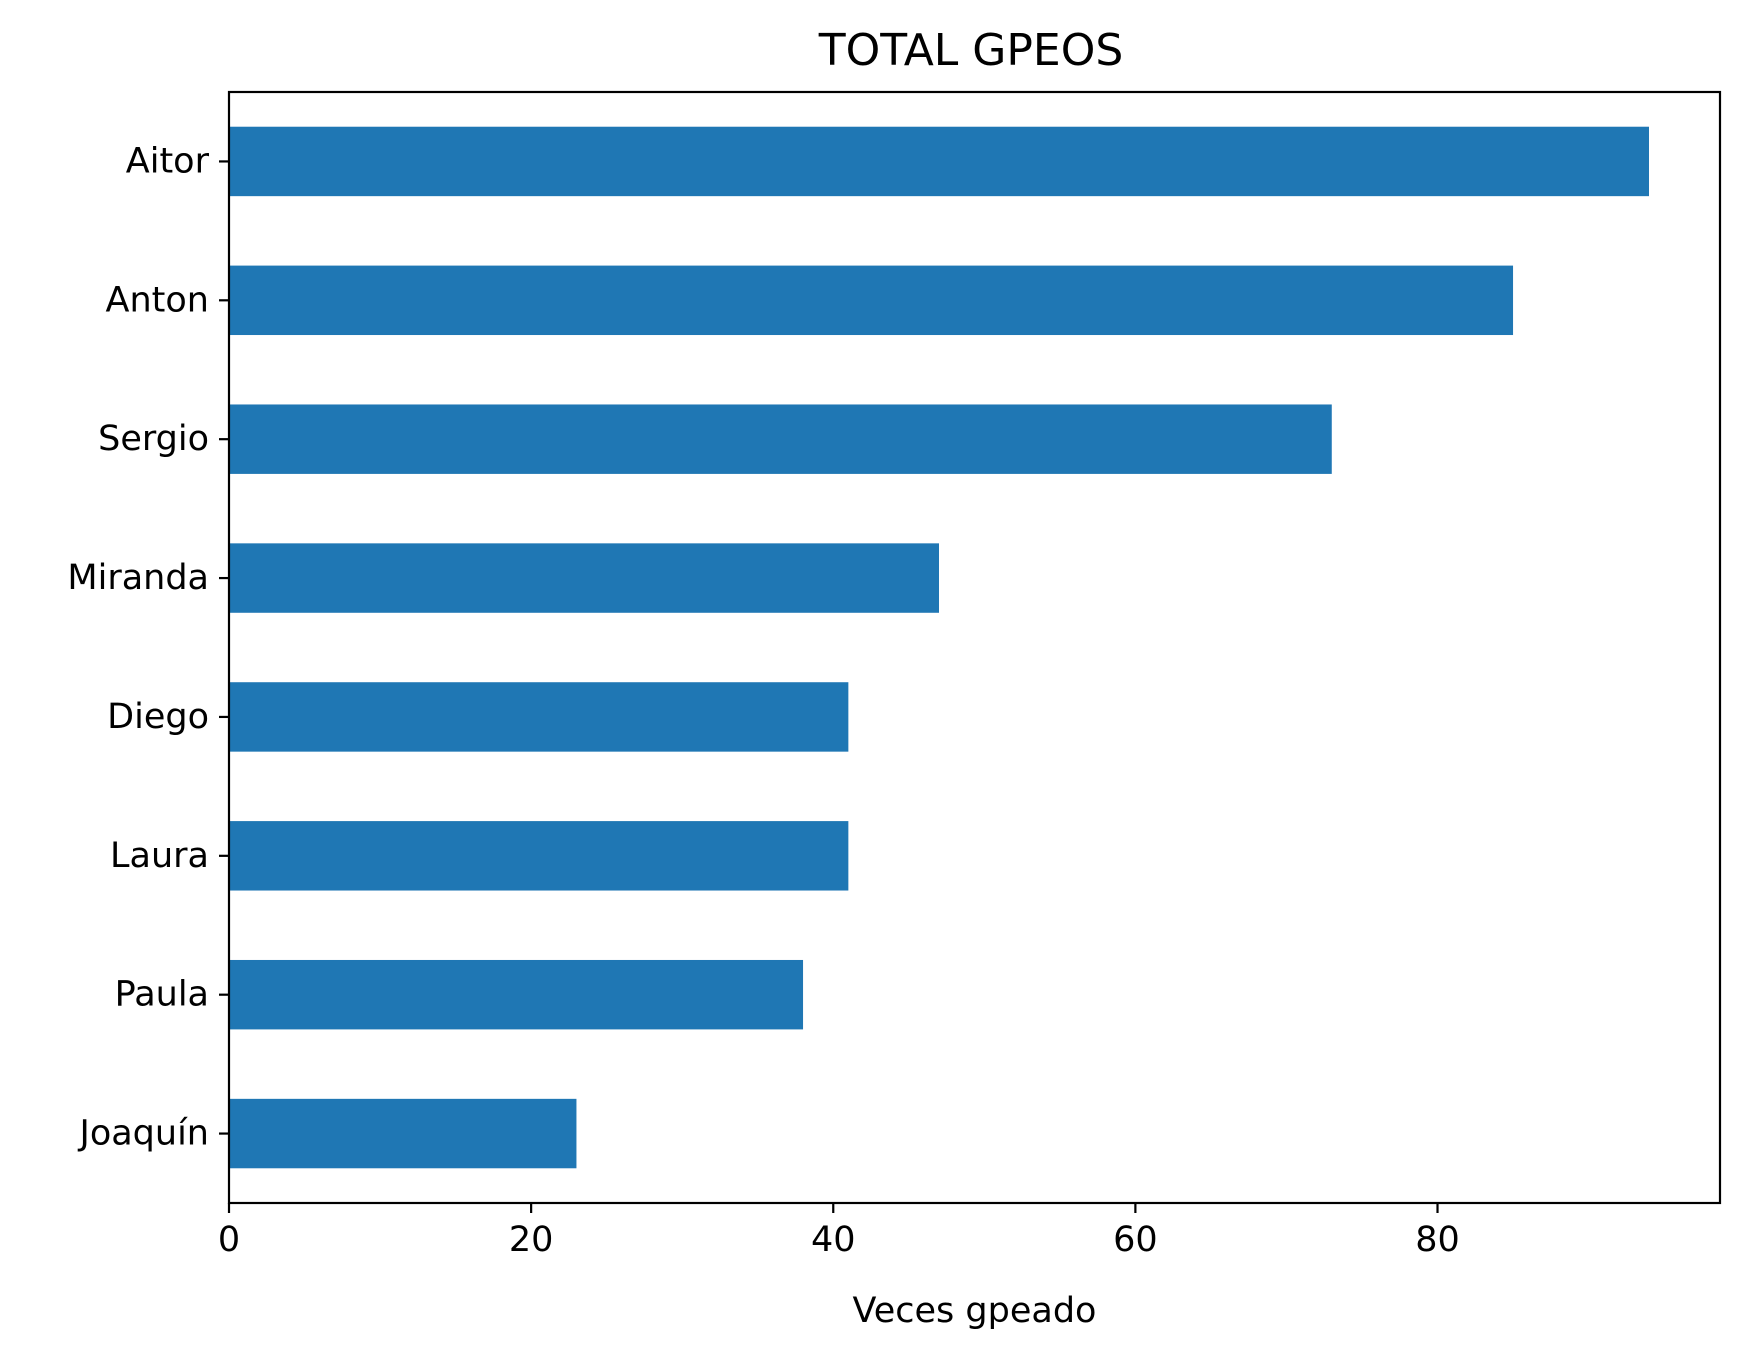  Describe the element at coordinates (168, 161) in the screenshot. I see `y-tick-label: Aitor` at that location.